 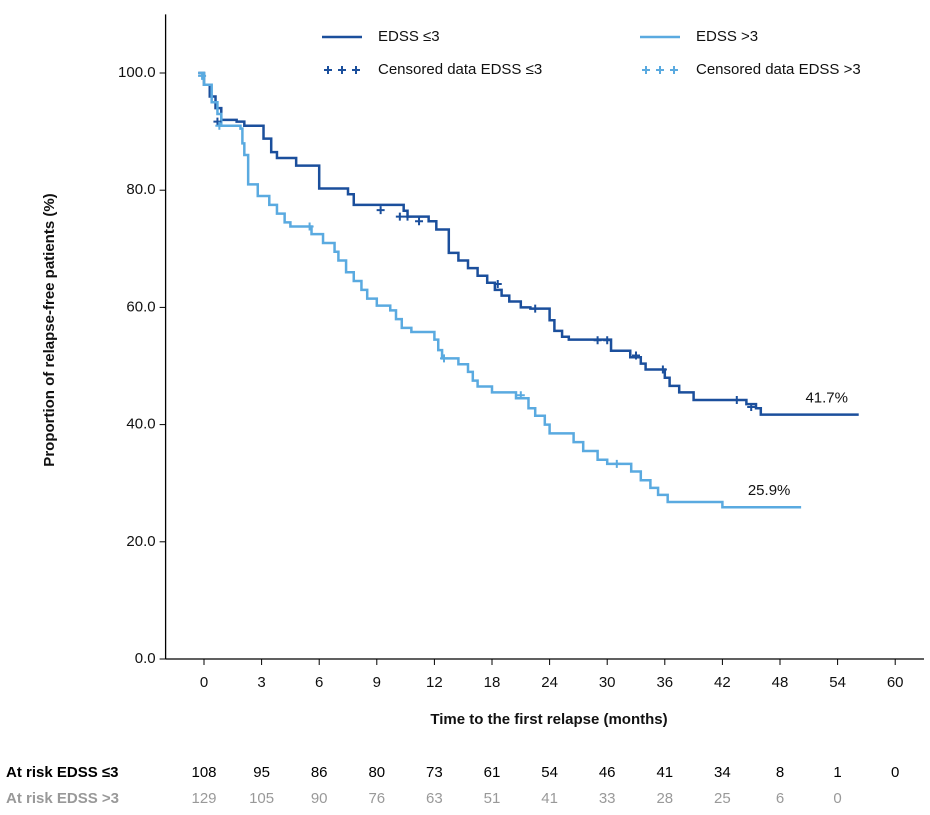 What do you see at coordinates (145, 658) in the screenshot?
I see `y-tick-label: 0.0` at bounding box center [145, 658].